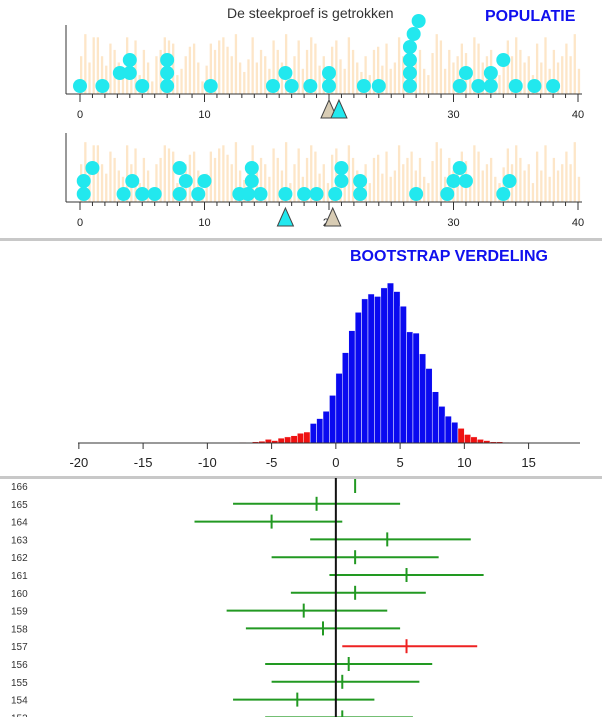 Image resolution: width=602 pixels, height=717 pixels. I want to click on x-tick-label: 10, so click(464, 462).